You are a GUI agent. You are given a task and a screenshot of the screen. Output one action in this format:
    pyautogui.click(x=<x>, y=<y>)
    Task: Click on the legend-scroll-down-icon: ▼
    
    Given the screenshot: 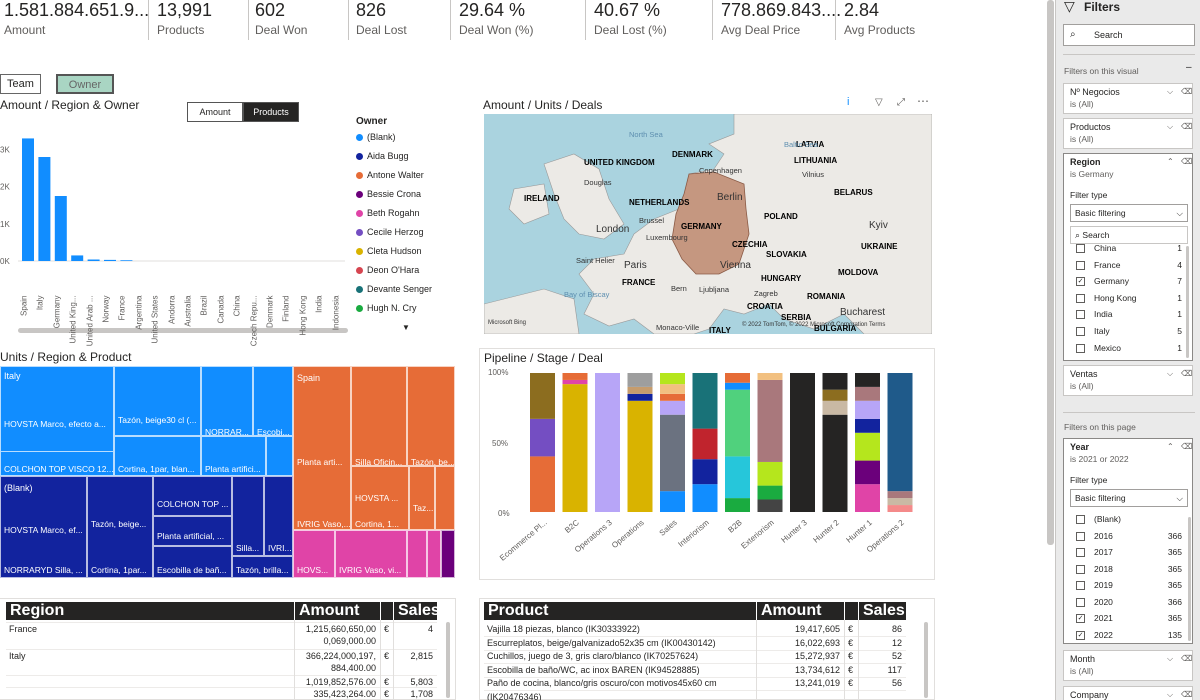 What is the action you would take?
    pyautogui.click(x=406, y=327)
    